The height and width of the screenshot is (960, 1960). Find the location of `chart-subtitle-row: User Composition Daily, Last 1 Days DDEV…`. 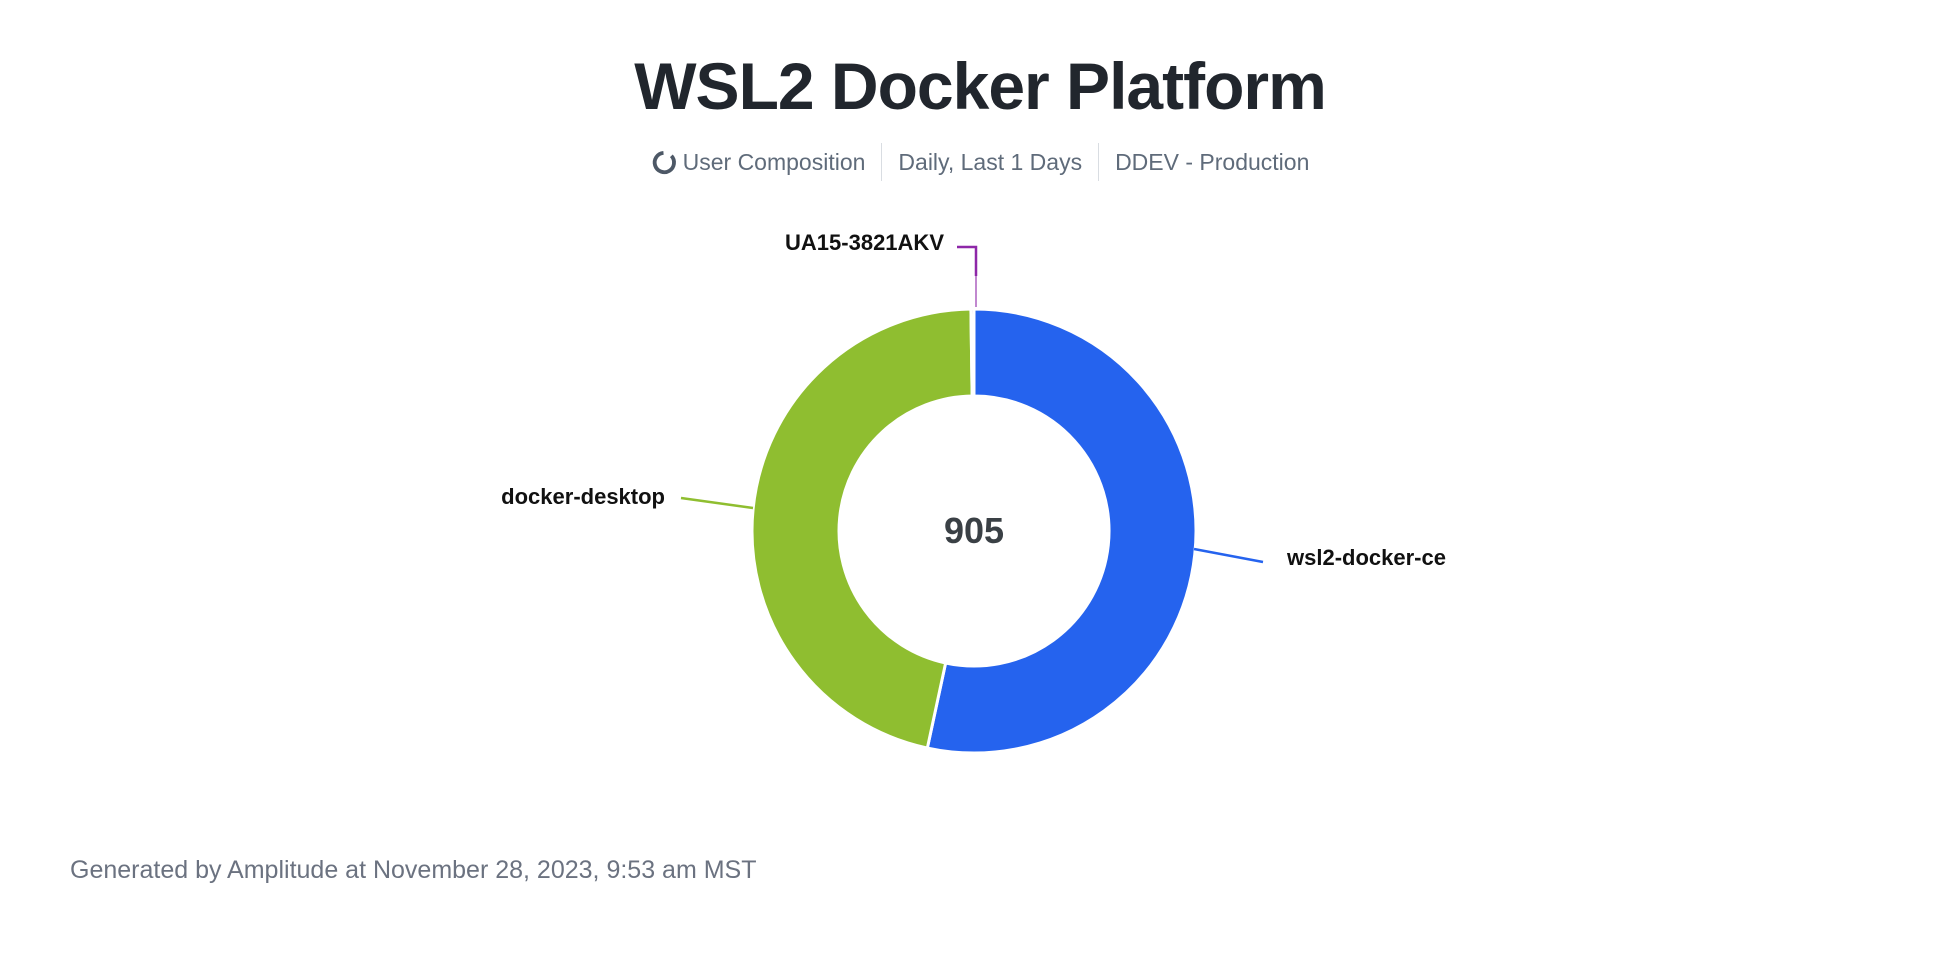

chart-subtitle-row: User Composition Daily, Last 1 Days DDEV… is located at coordinates (980, 162).